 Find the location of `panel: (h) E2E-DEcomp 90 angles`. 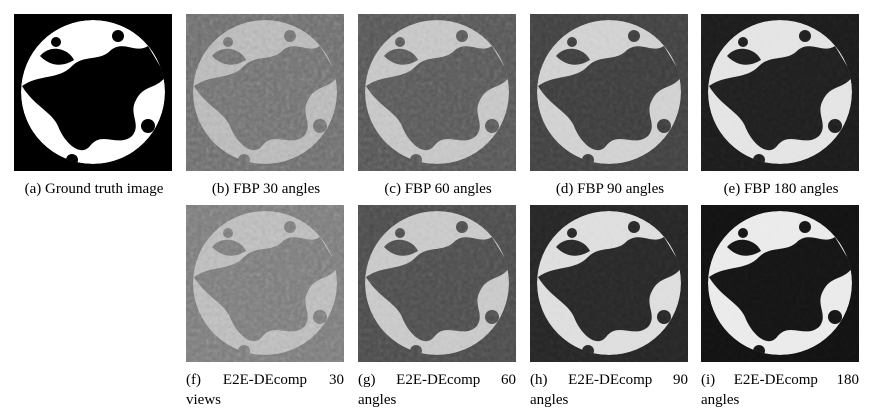

panel: (h) E2E-DEcomp 90 angles is located at coordinates (610, 307).